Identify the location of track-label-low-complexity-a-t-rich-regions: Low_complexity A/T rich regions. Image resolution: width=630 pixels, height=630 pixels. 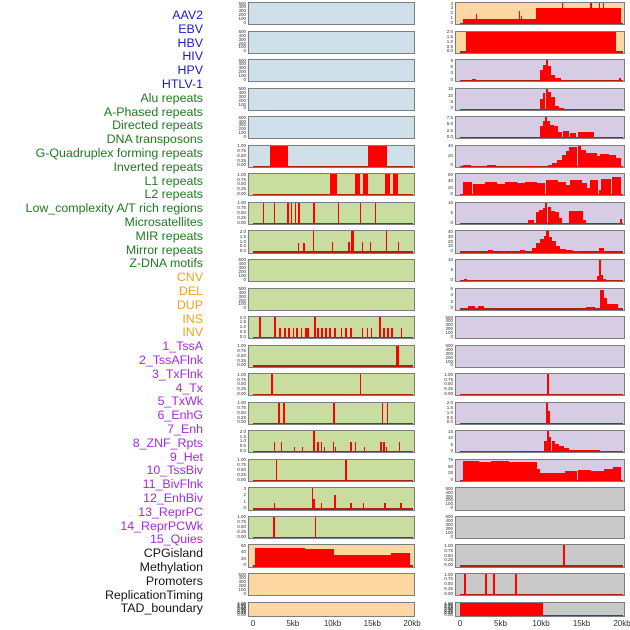
(114, 208).